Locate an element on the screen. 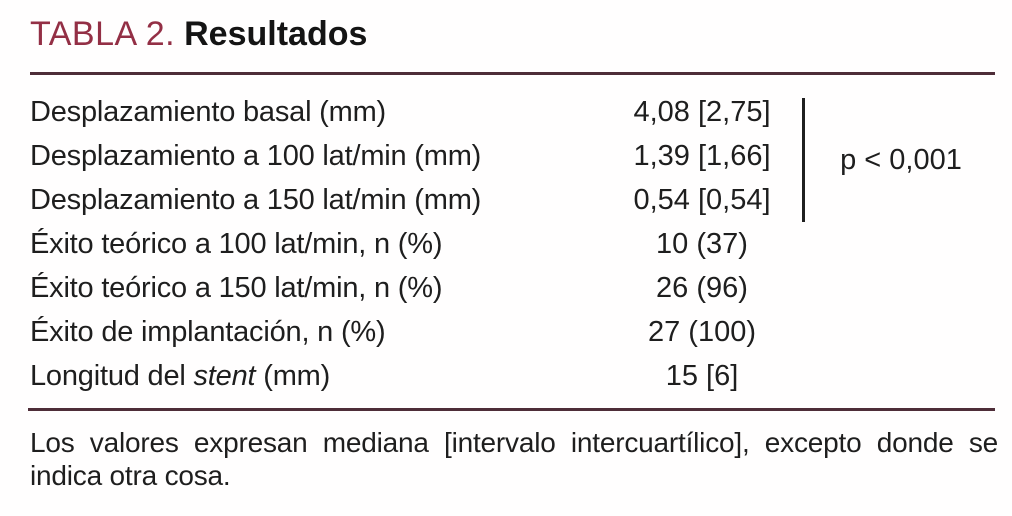  table-name: Resultados is located at coordinates (276, 34).